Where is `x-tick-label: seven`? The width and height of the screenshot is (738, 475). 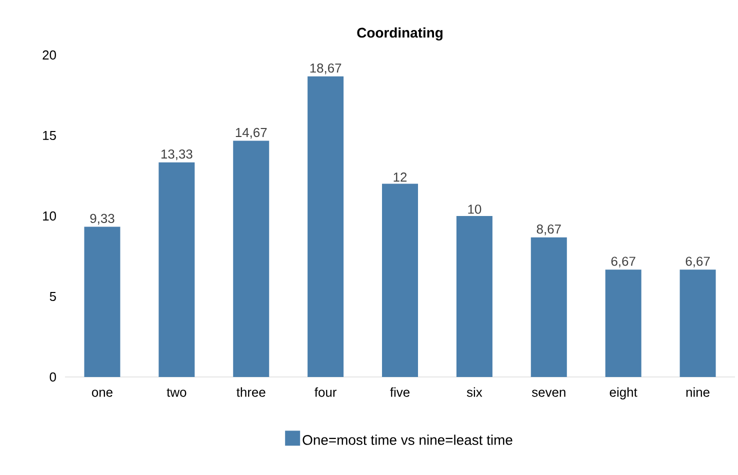 x-tick-label: seven is located at coordinates (549, 393).